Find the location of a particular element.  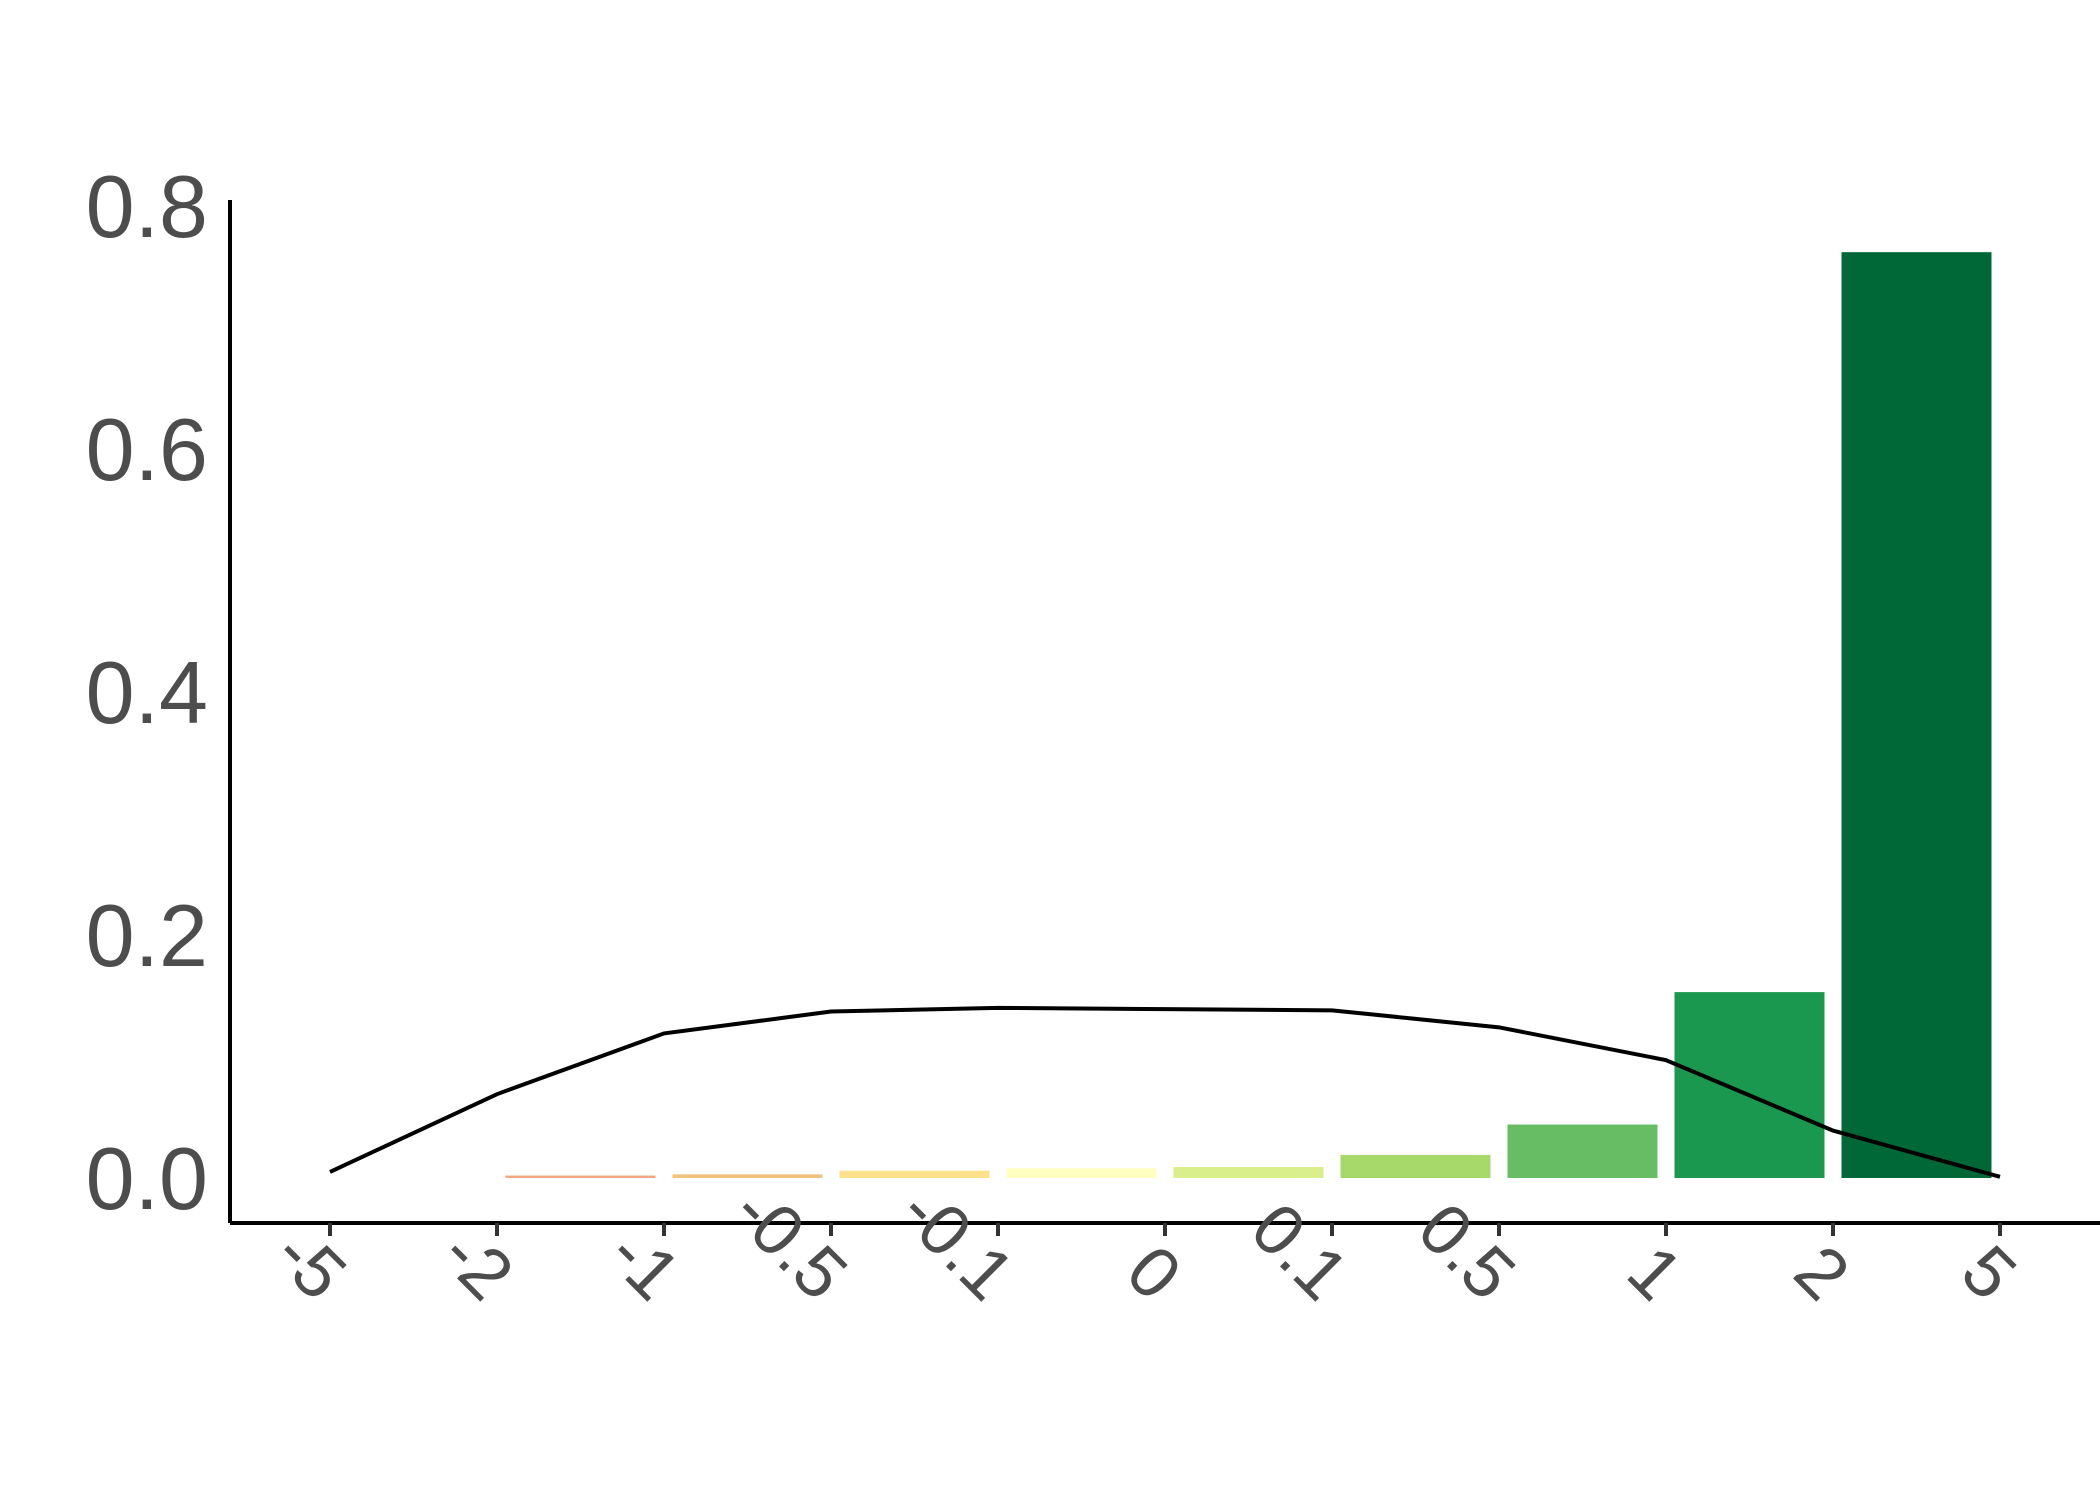

y-axis-ticks: 0.0 0.2 0.4 0.6 0.8 is located at coordinates (147, 692).